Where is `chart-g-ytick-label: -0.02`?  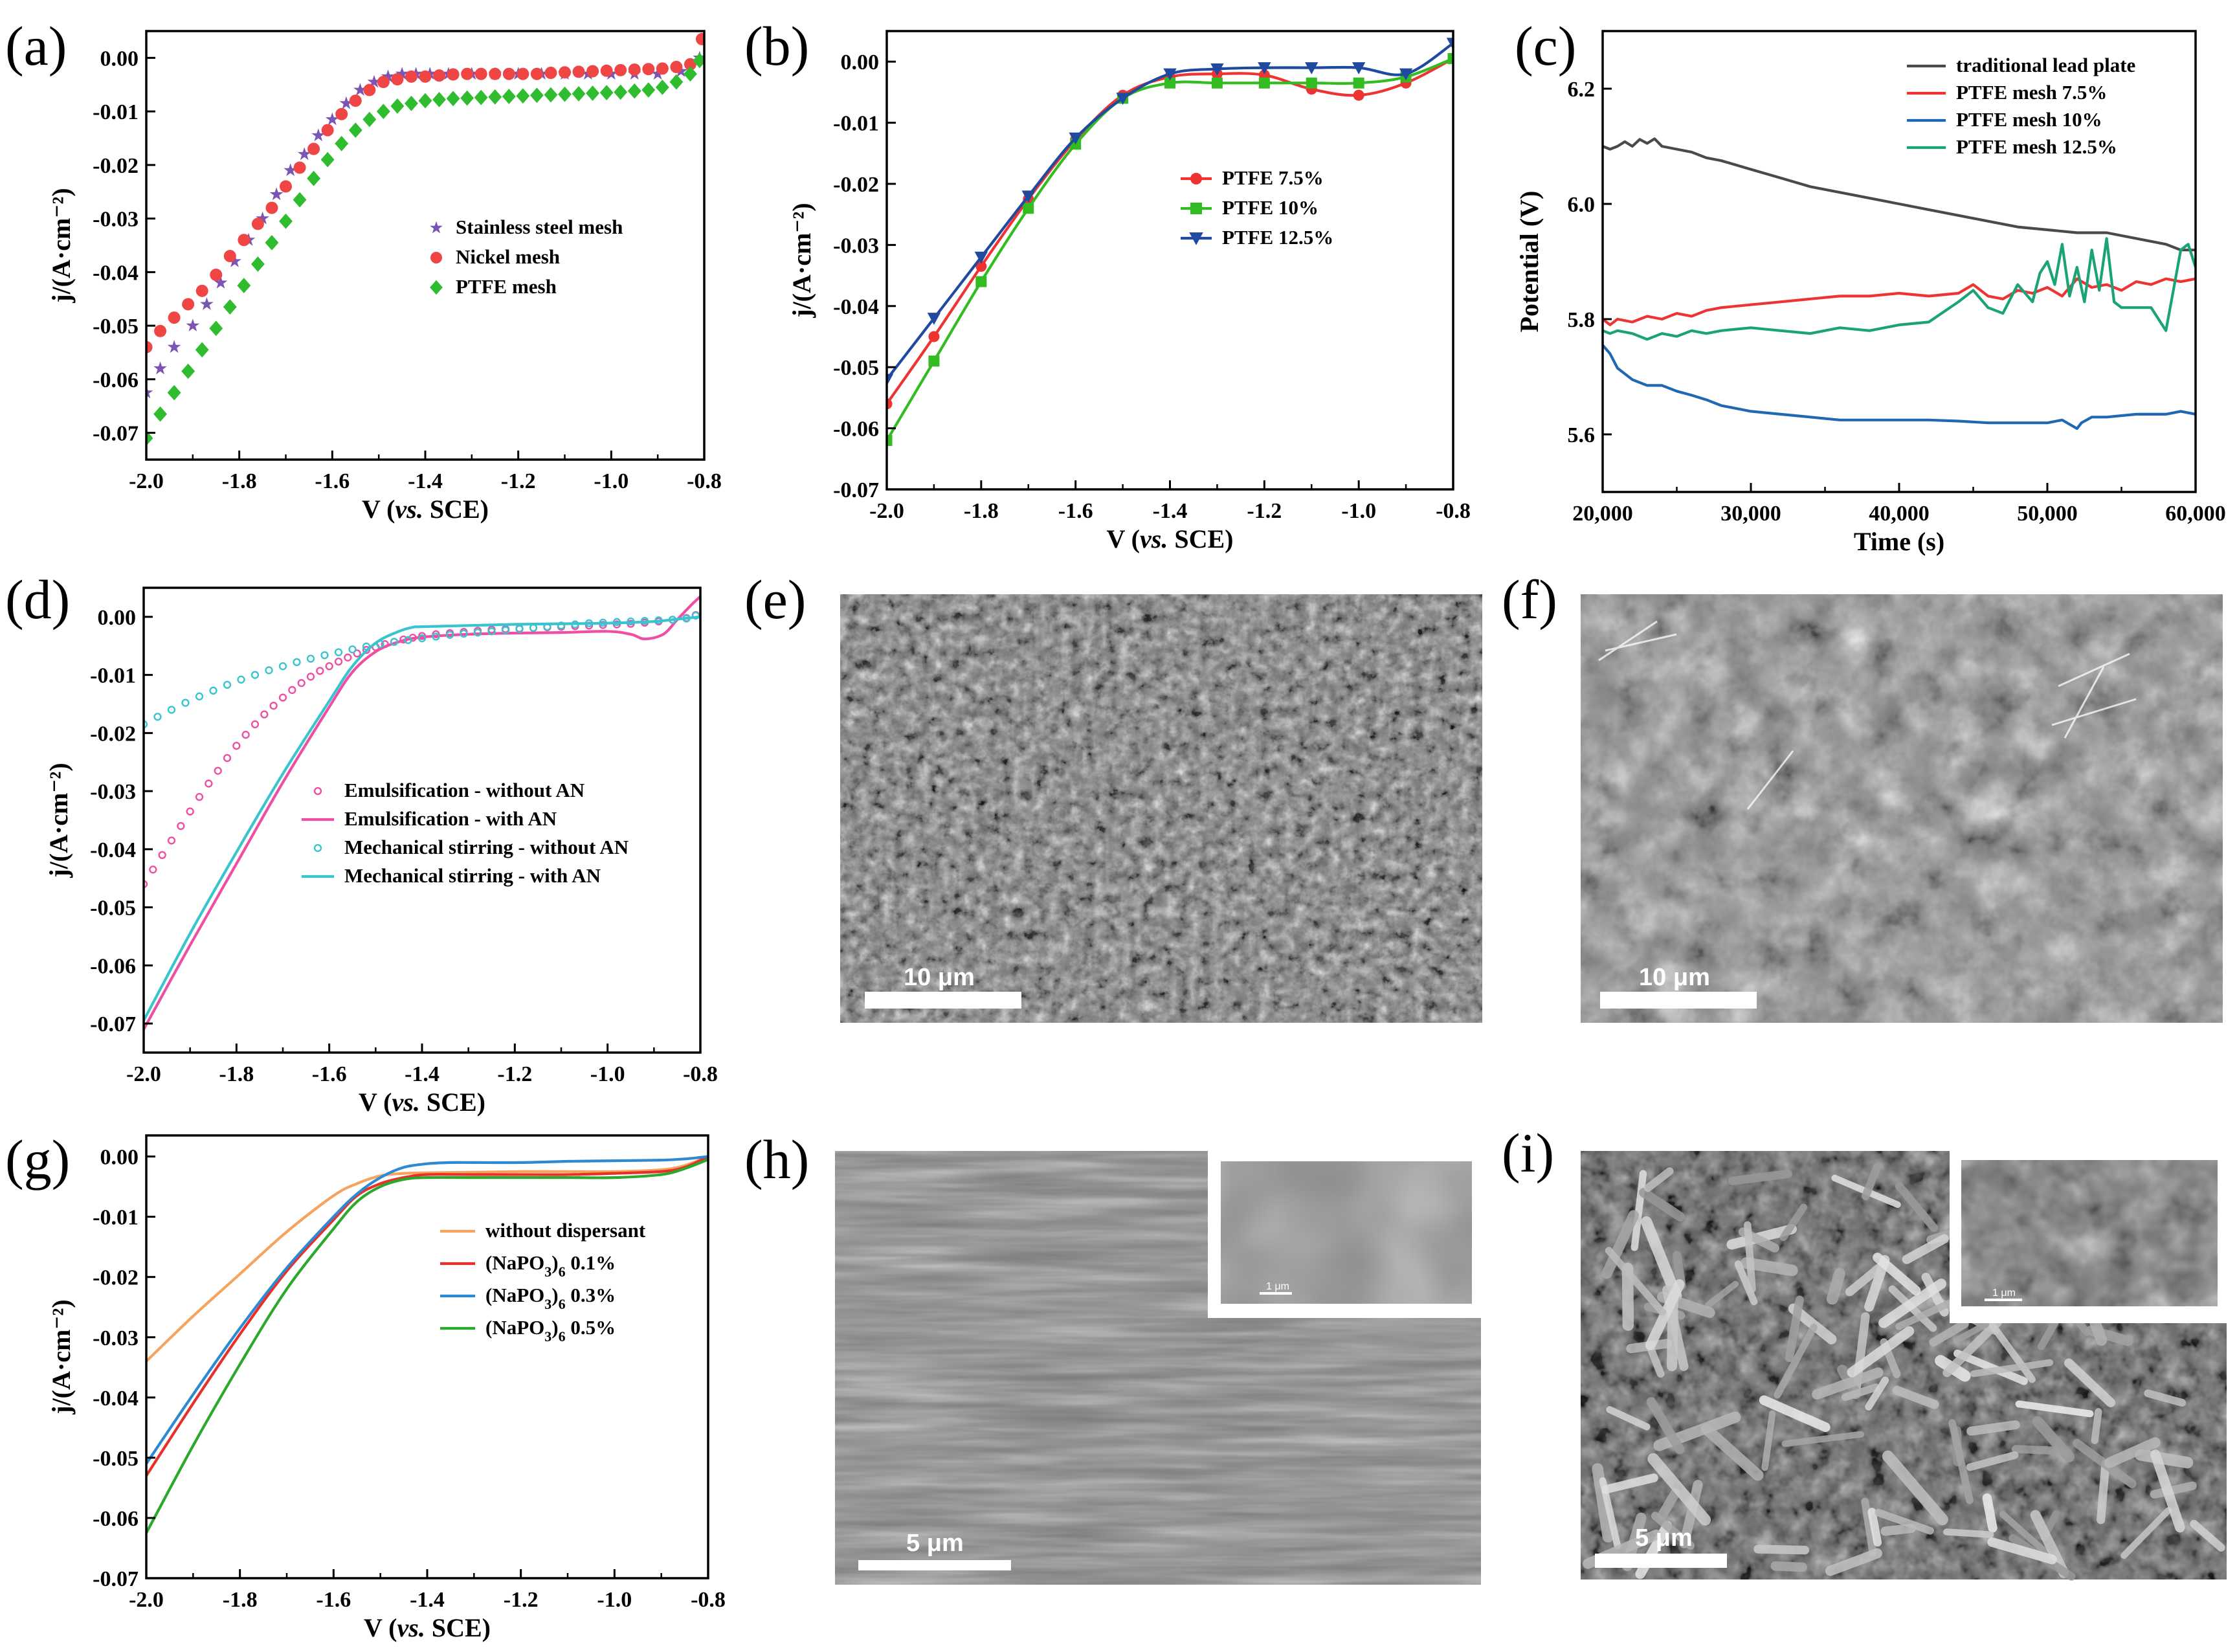
chart-g-ytick-label: -0.02 is located at coordinates (116, 1278).